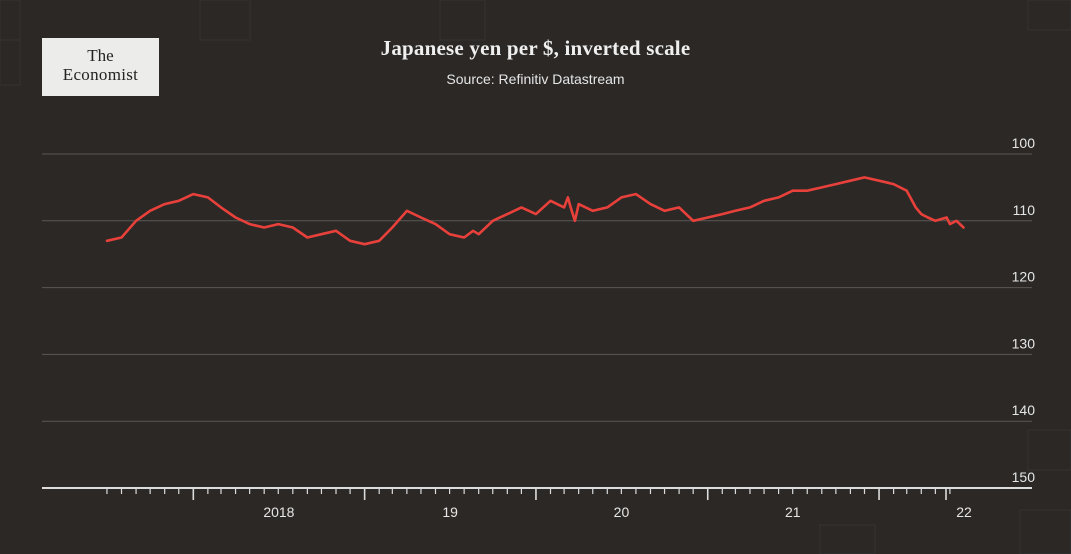 The height and width of the screenshot is (554, 1071). What do you see at coordinates (1024, 477) in the screenshot?
I see `y-tick-label: 150` at bounding box center [1024, 477].